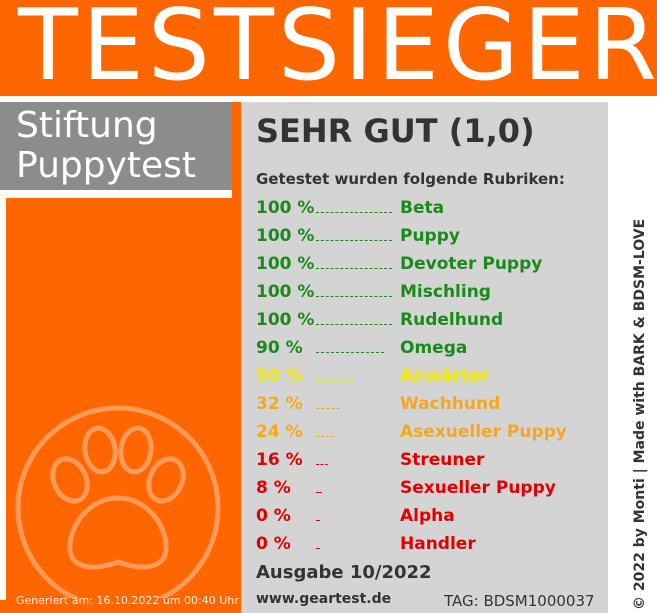 This screenshot has width=657, height=613. I want to click on rubric-row: 100 % Mischling, so click(426, 296).